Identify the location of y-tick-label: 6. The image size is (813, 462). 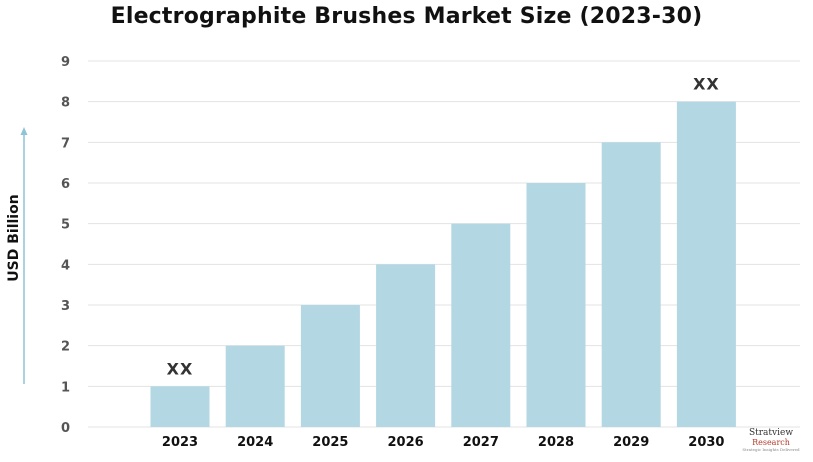
(65, 184).